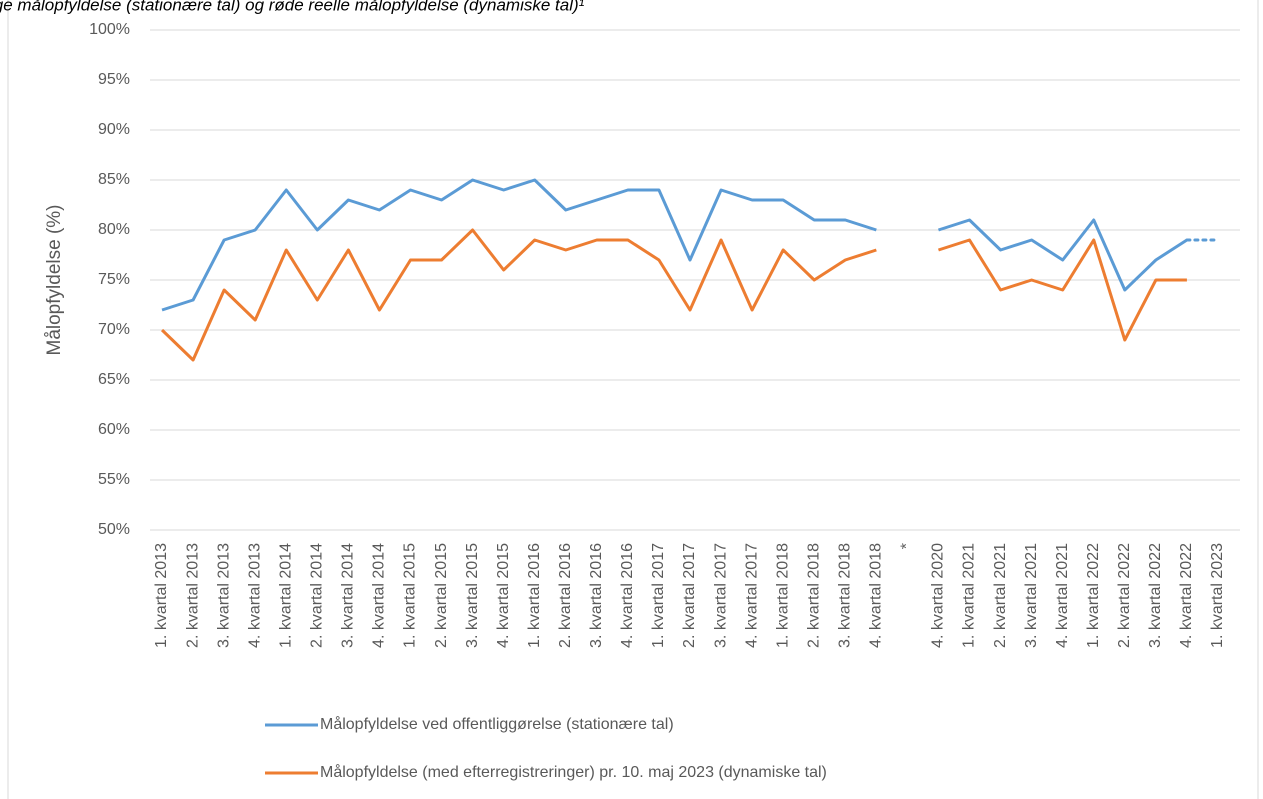 The image size is (1263, 799). Describe the element at coordinates (1000, 595) in the screenshot. I see `x-tick-label: 2. kvartal 2021` at that location.